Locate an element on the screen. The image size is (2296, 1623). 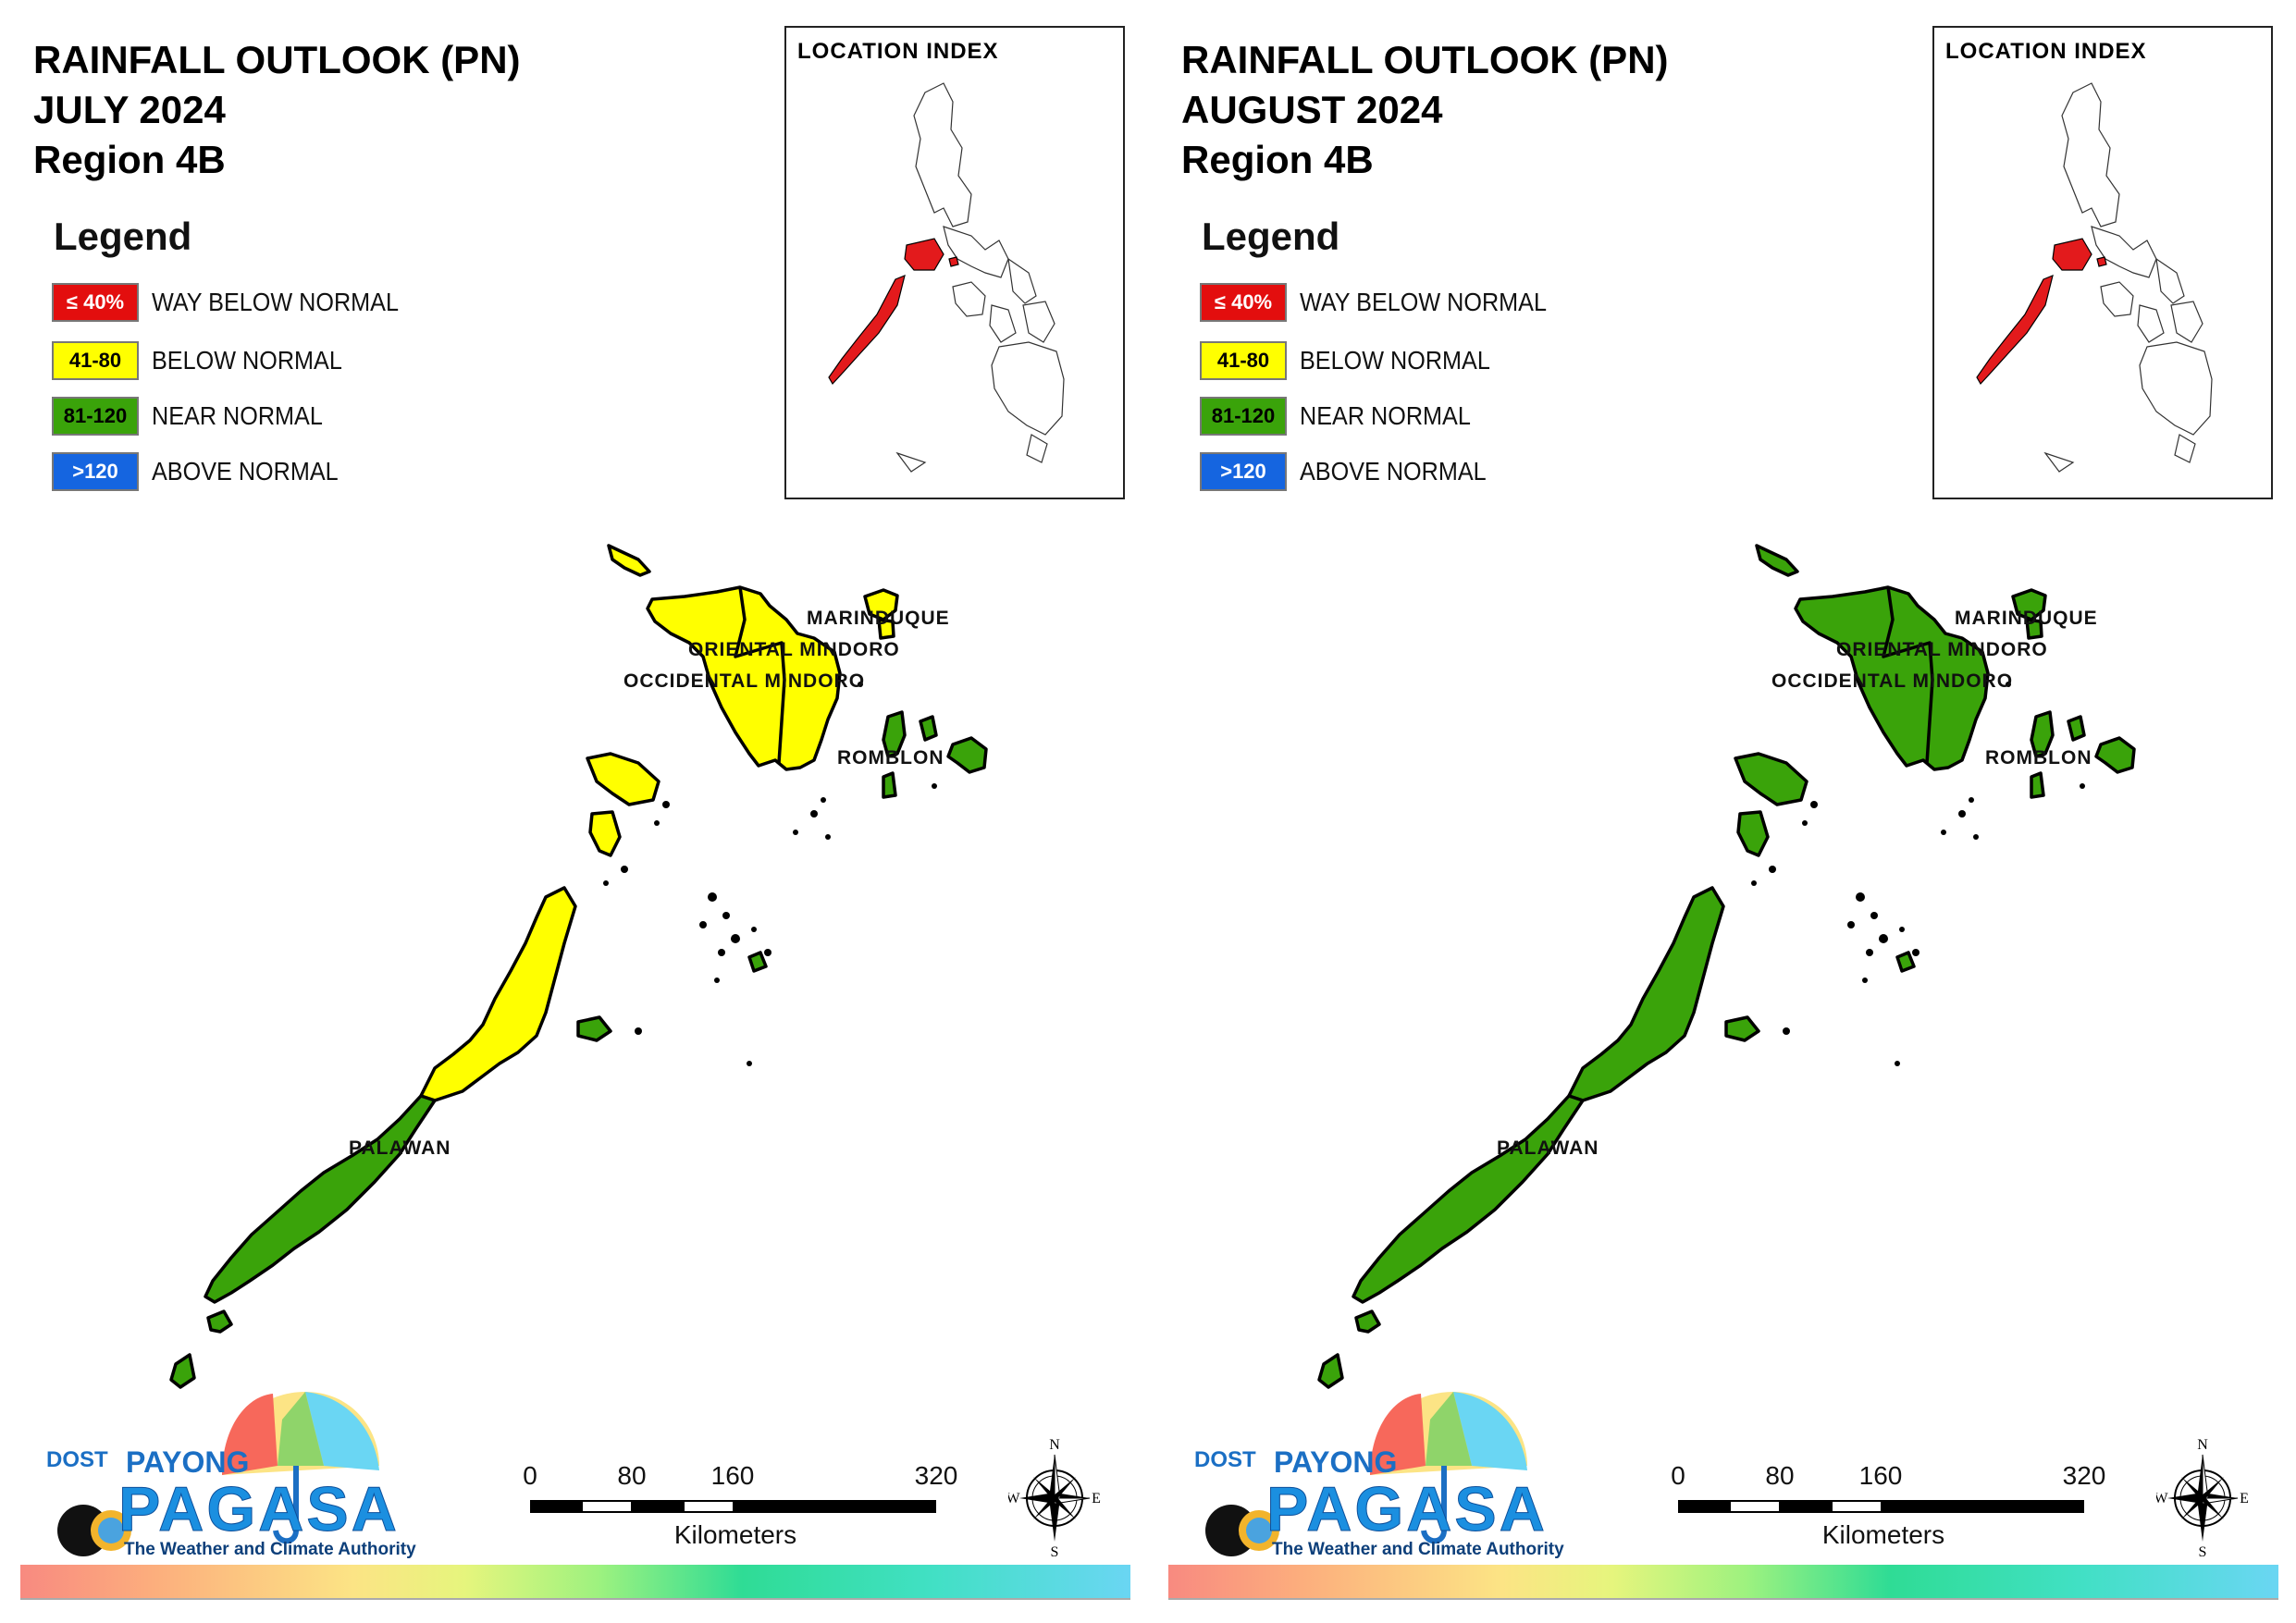
footer-line is located at coordinates (575, 1599).